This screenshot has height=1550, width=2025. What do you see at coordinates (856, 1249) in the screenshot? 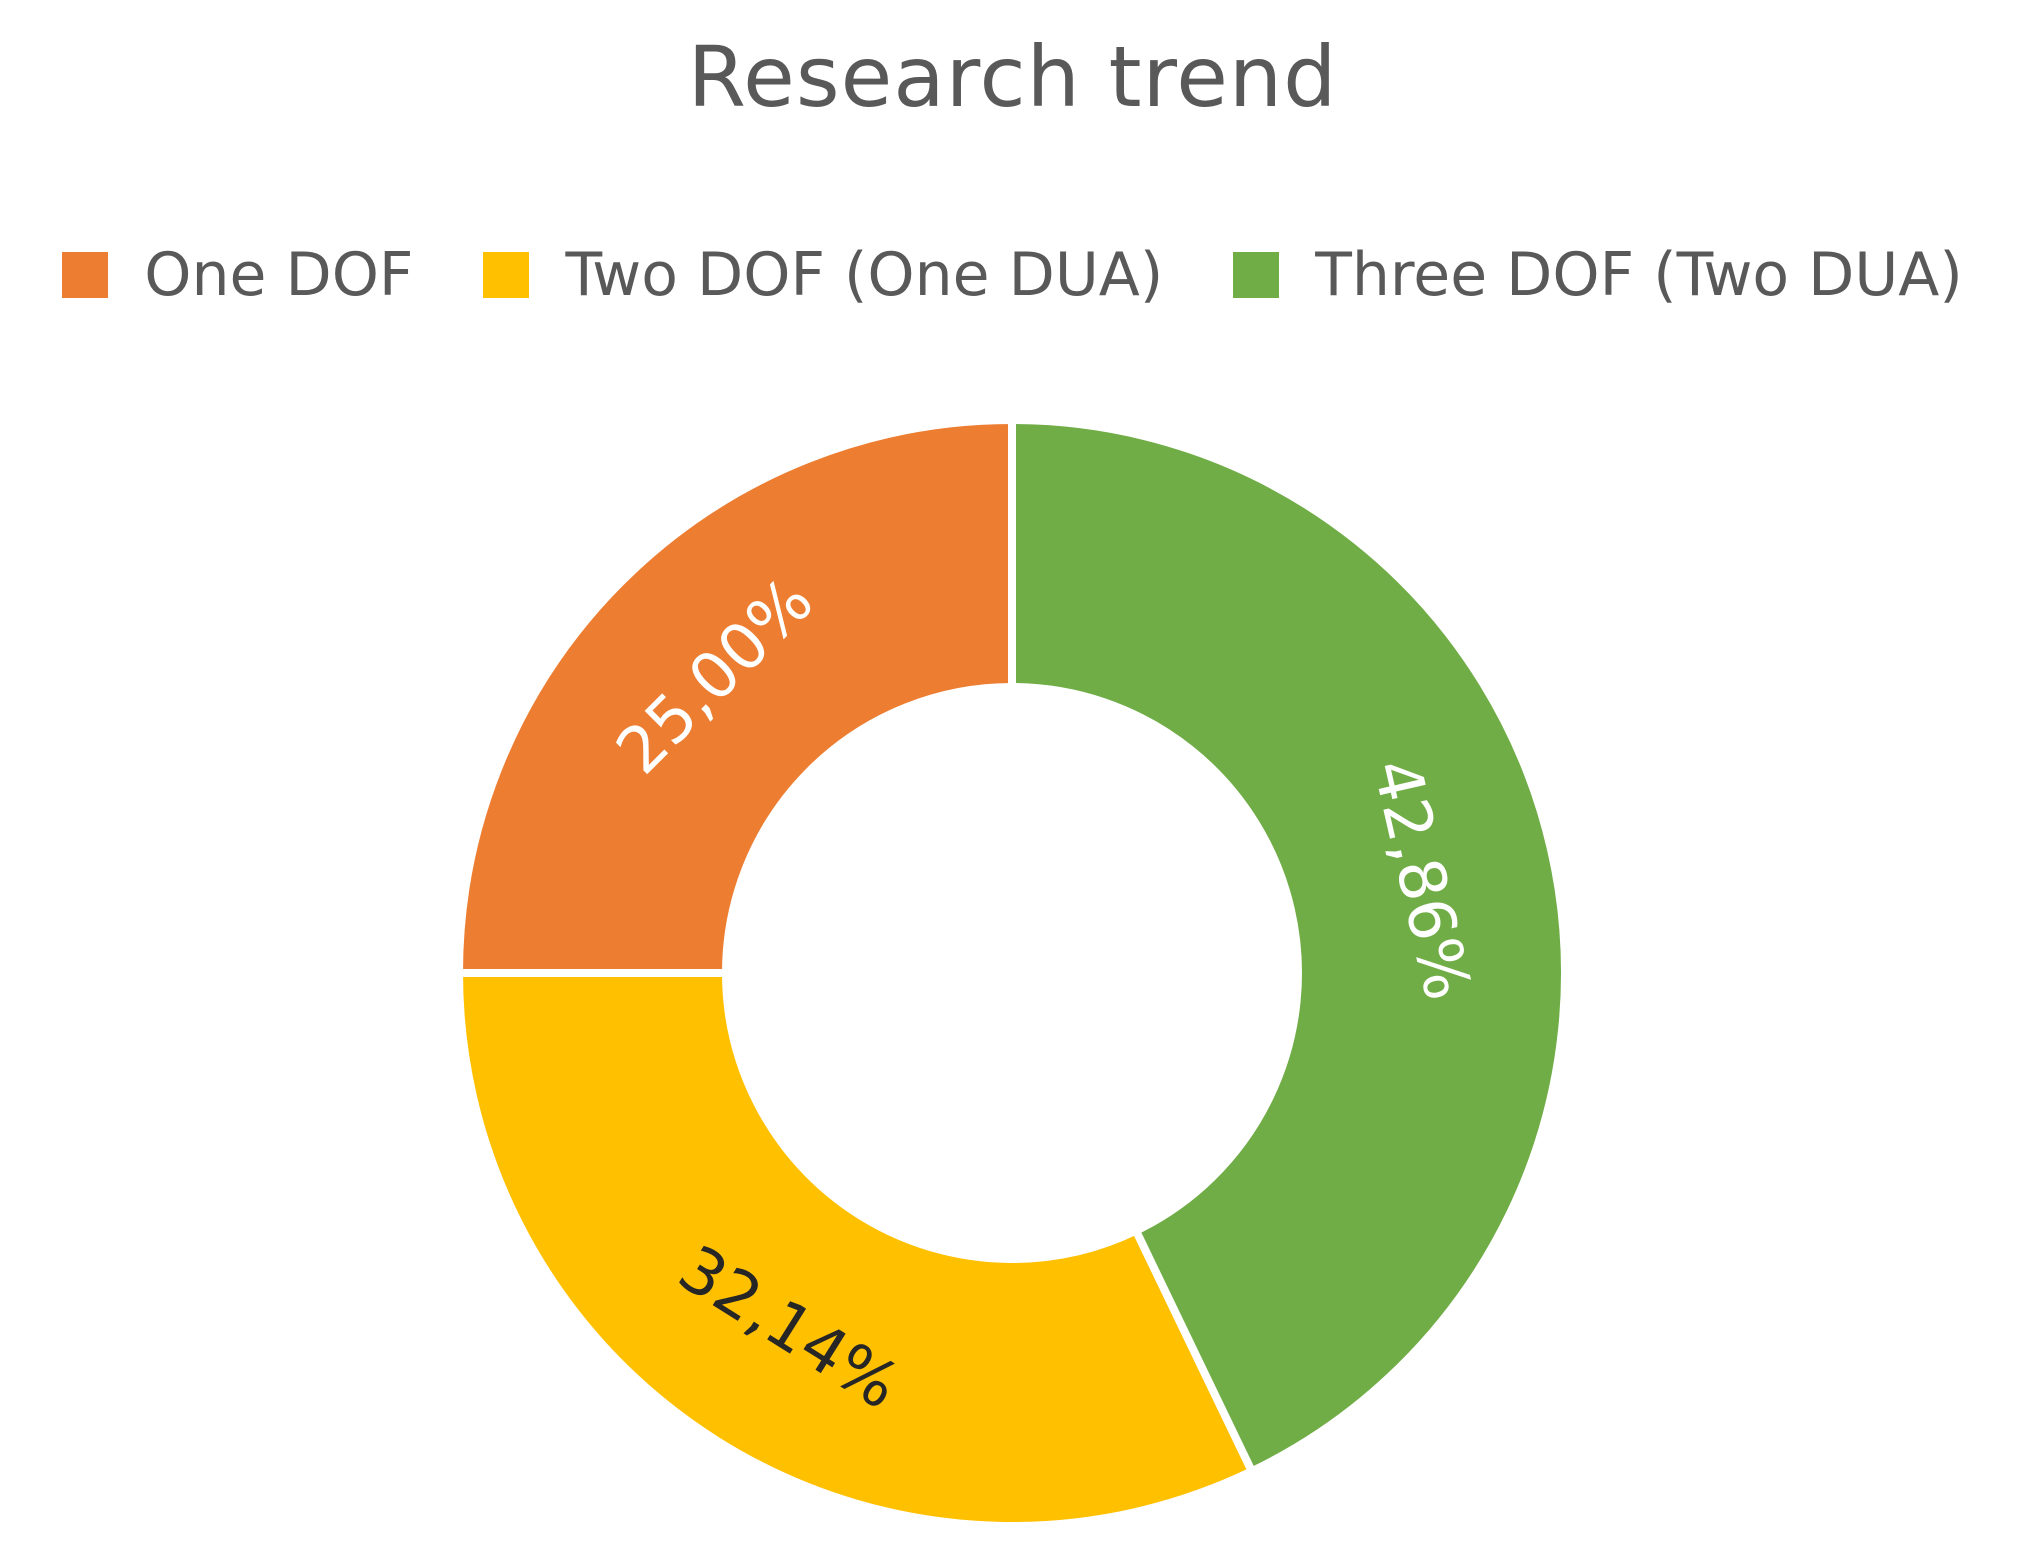
I see `donut-slice-two-dof` at bounding box center [856, 1249].